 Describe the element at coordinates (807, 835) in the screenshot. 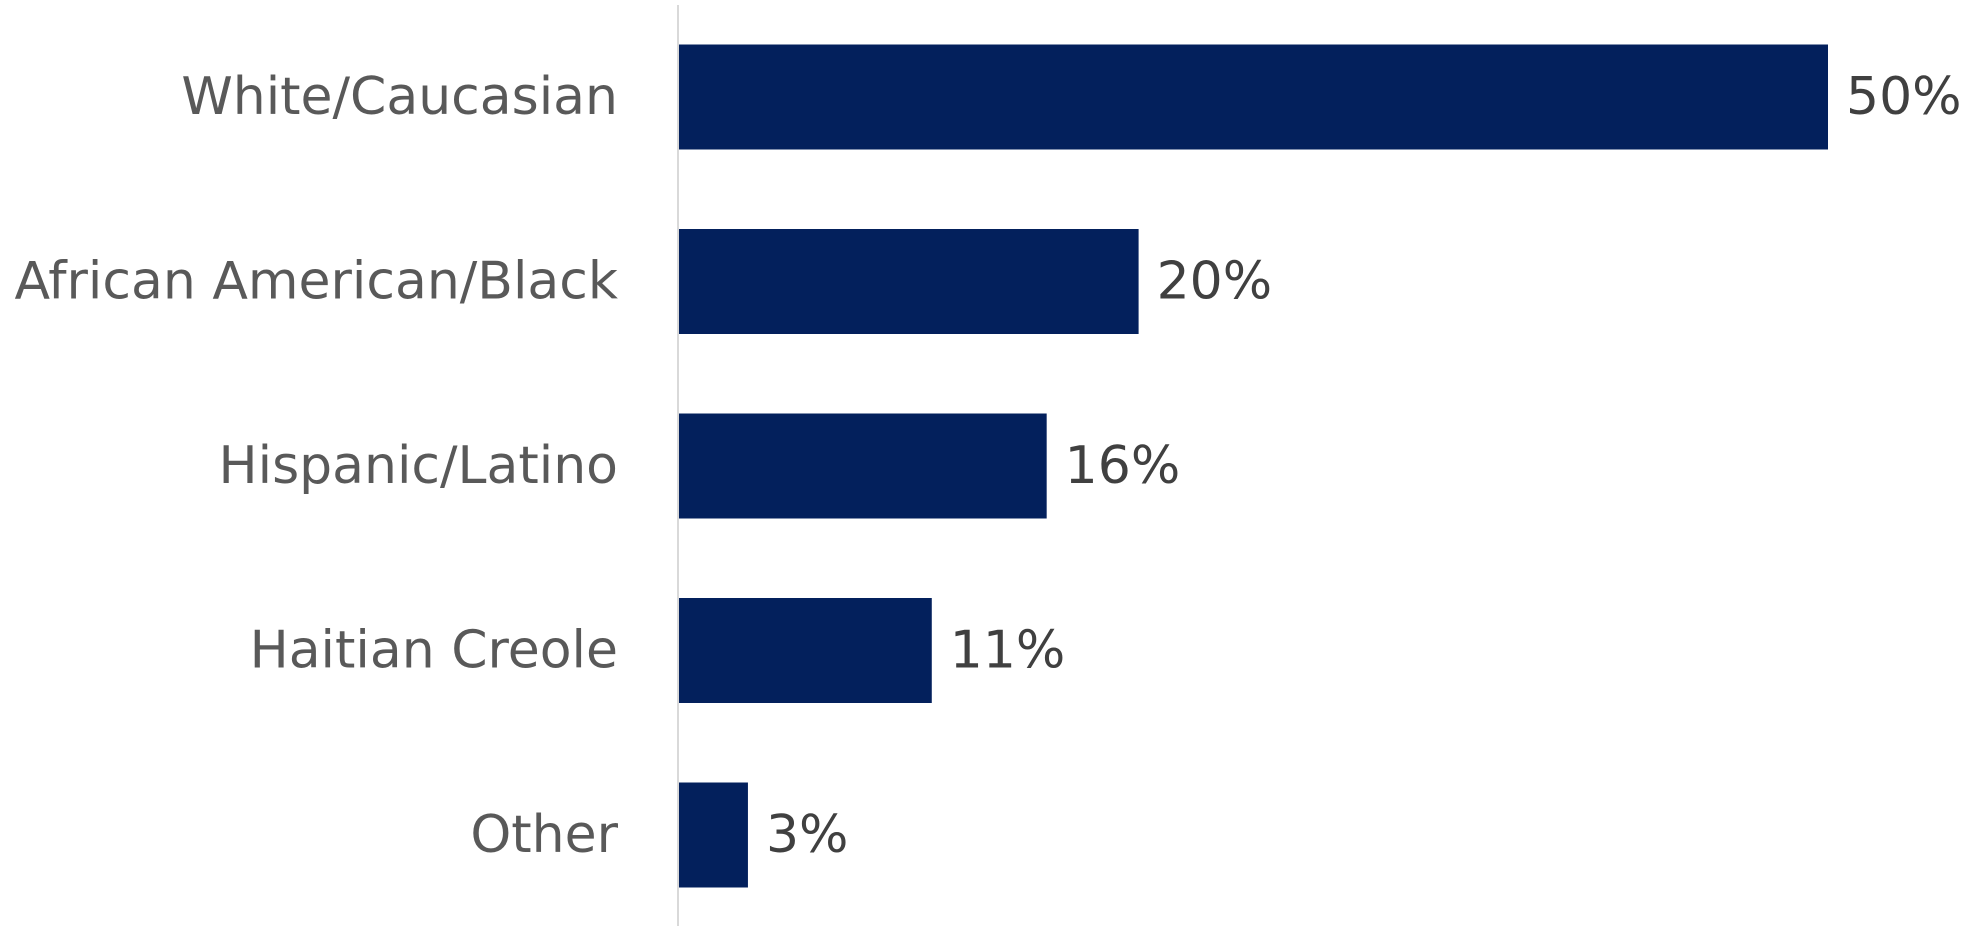

I see `value-label-other: 3%` at that location.